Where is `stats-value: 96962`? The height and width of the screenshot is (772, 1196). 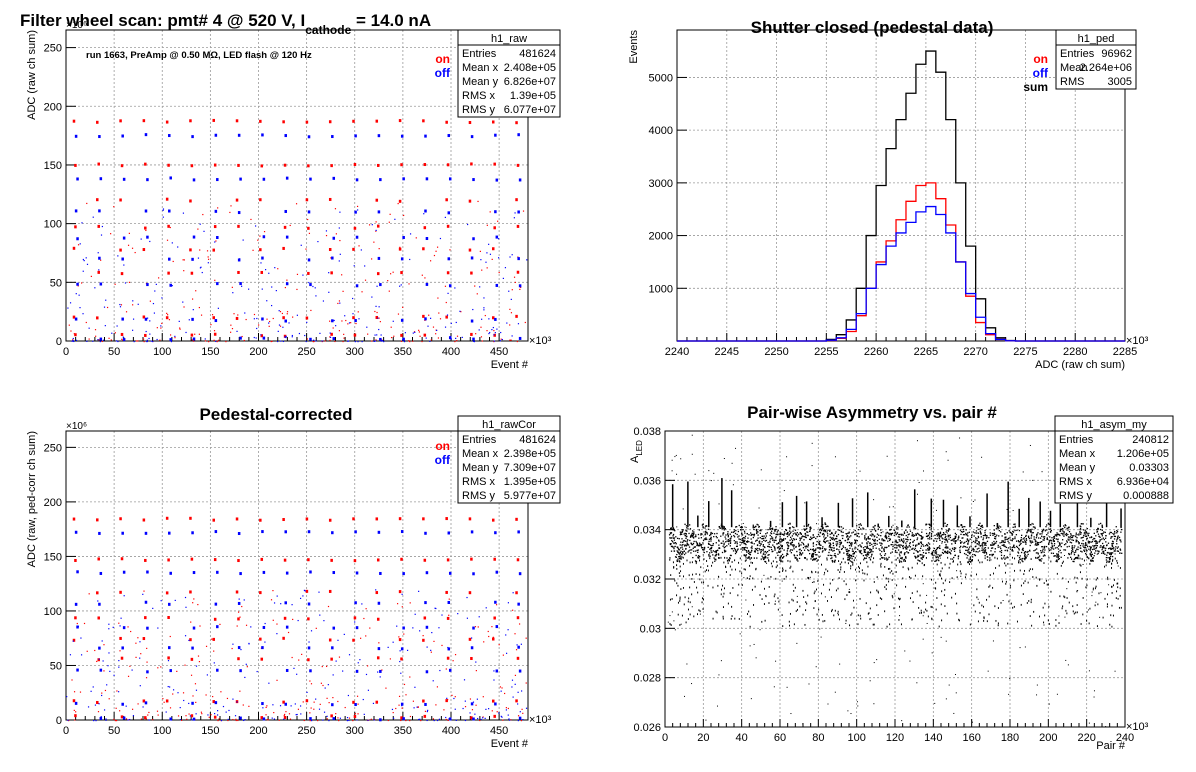
stats-value: 96962 is located at coordinates (1116, 54).